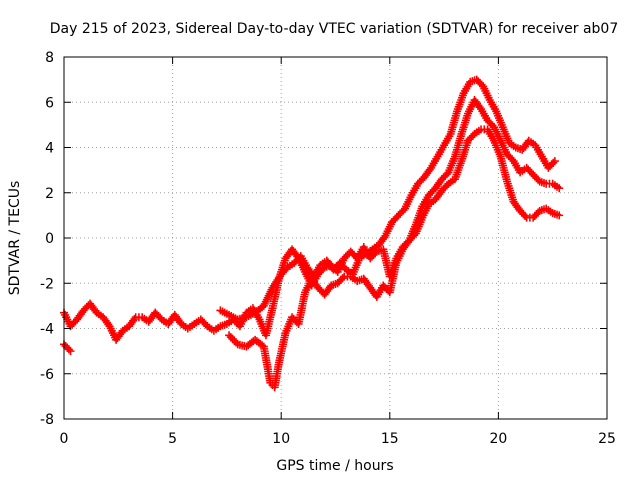  What do you see at coordinates (49, 103) in the screenshot?
I see `y-tick-label: 6` at bounding box center [49, 103].